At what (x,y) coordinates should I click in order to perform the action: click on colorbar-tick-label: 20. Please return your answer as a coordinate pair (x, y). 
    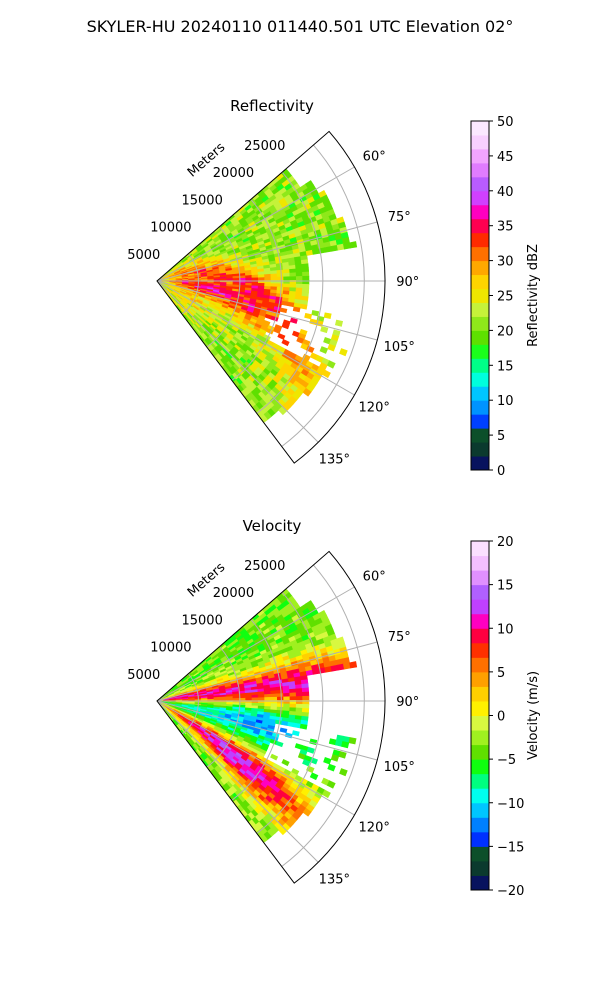
    Looking at the image, I should click on (505, 542).